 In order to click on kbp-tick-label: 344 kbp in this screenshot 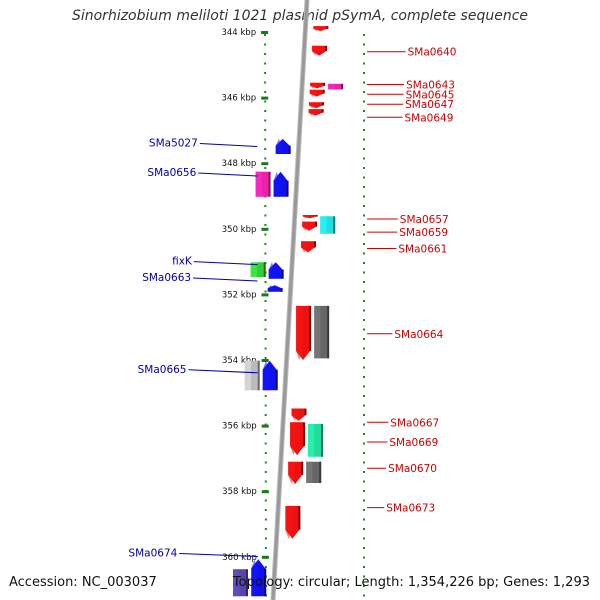, I will do `click(238, 33)`.